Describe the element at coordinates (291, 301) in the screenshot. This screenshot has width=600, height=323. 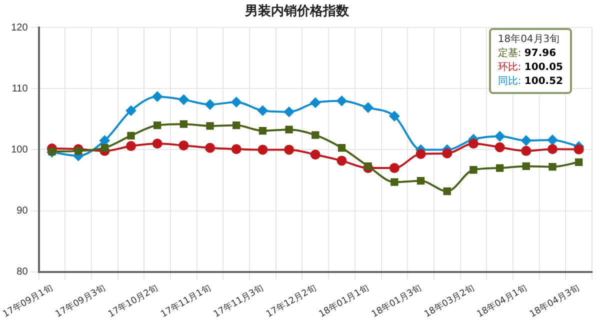
I see `x-tick-label: 17年12月2旬` at that location.